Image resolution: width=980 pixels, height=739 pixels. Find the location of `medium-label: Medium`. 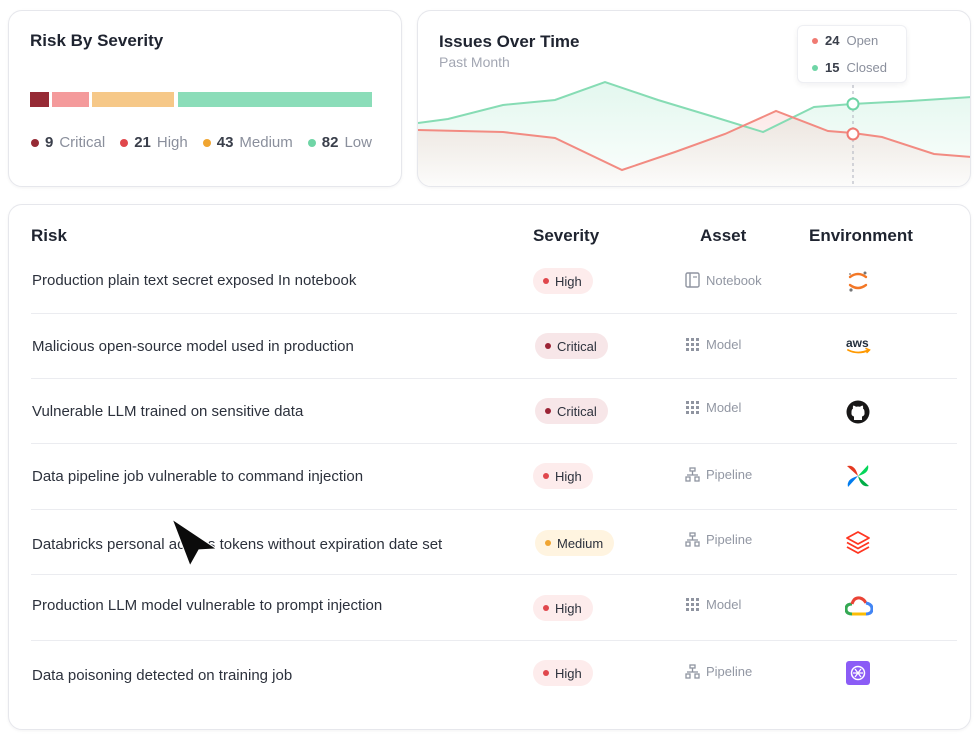

medium-label: Medium is located at coordinates (266, 142).